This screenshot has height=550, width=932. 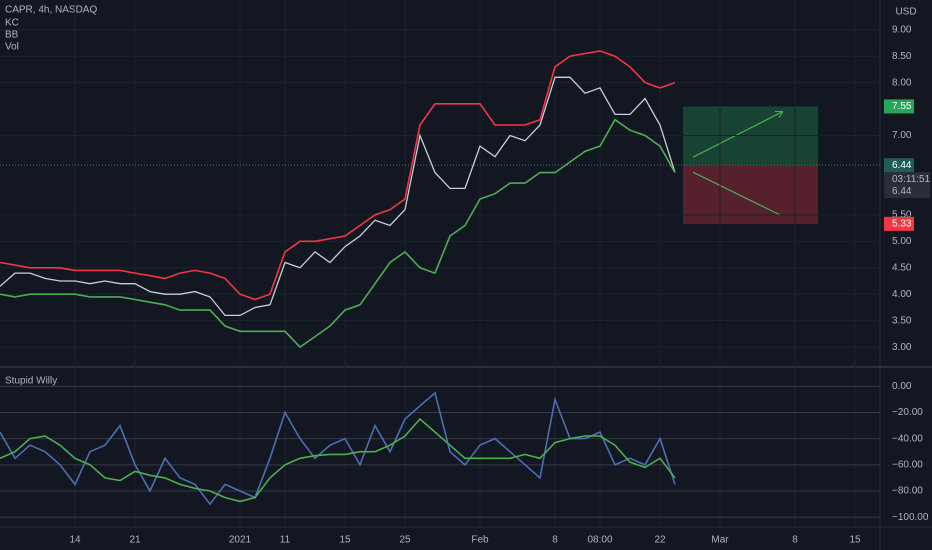 I want to click on pane-title: Stupid Willy, so click(x=31, y=381).